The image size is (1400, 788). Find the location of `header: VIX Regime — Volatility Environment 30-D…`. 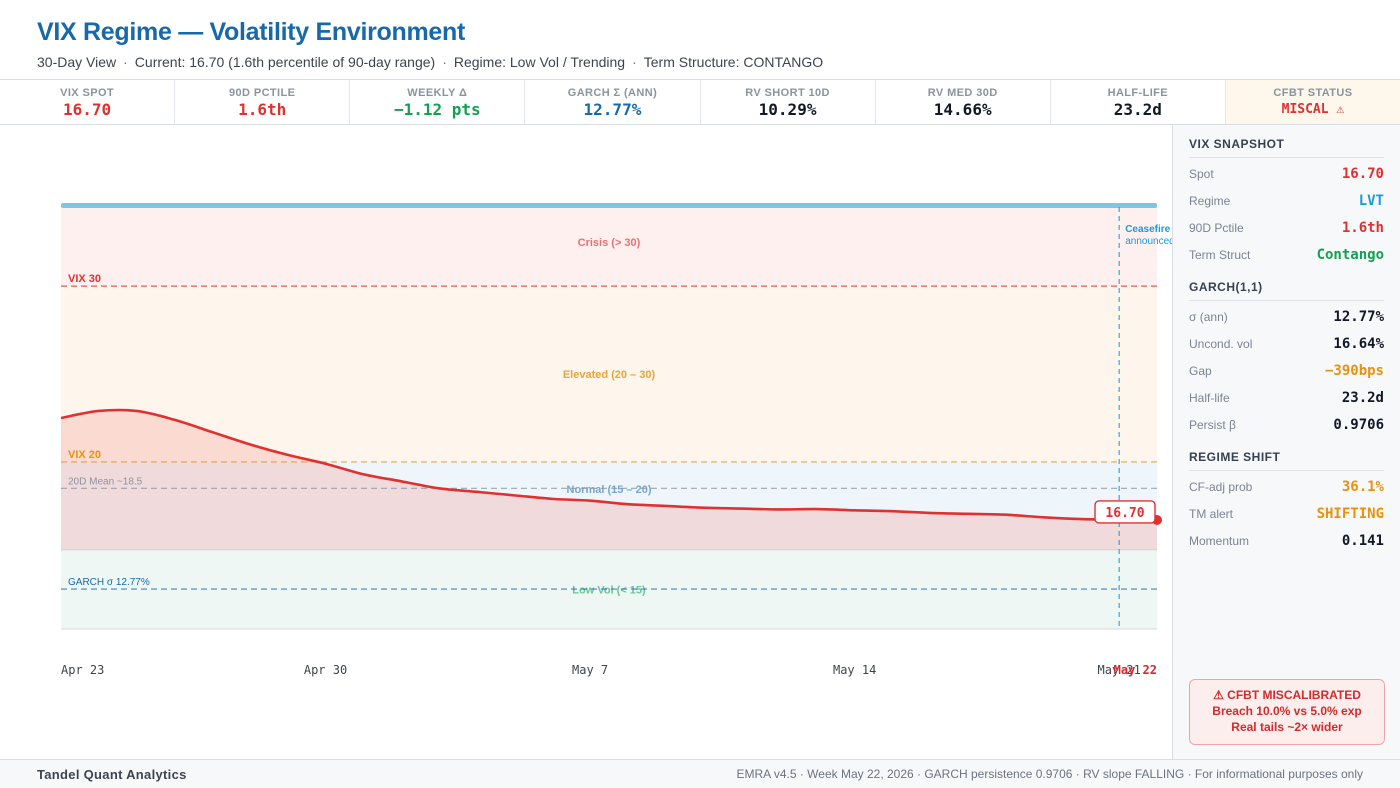

header: VIX Regime — Volatility Environment 30-D… is located at coordinates (700, 39).